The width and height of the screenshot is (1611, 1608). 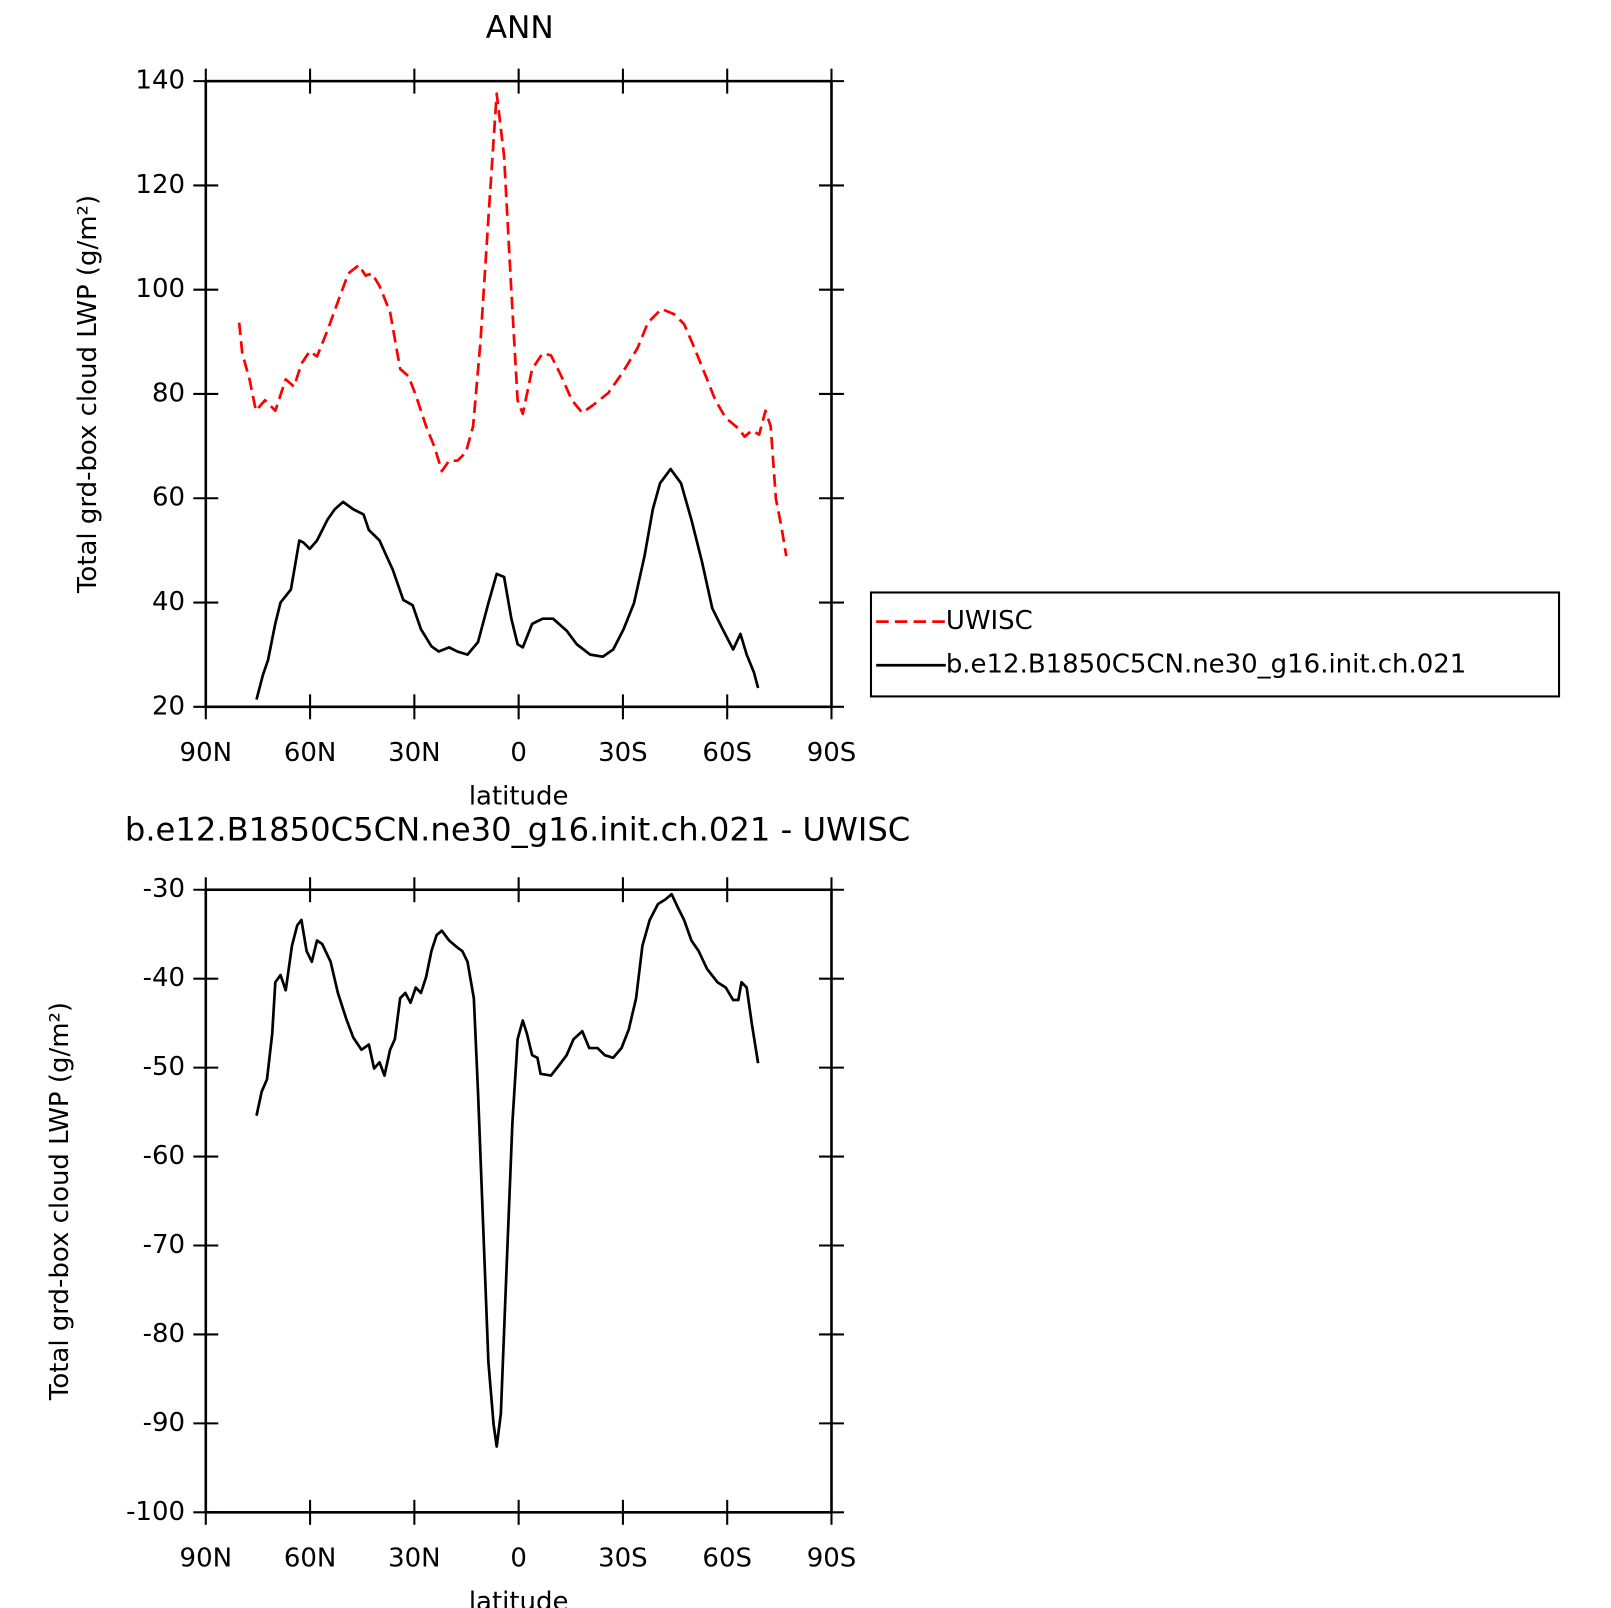 What do you see at coordinates (168, 393) in the screenshot?
I see `y-tick-label: 80` at bounding box center [168, 393].